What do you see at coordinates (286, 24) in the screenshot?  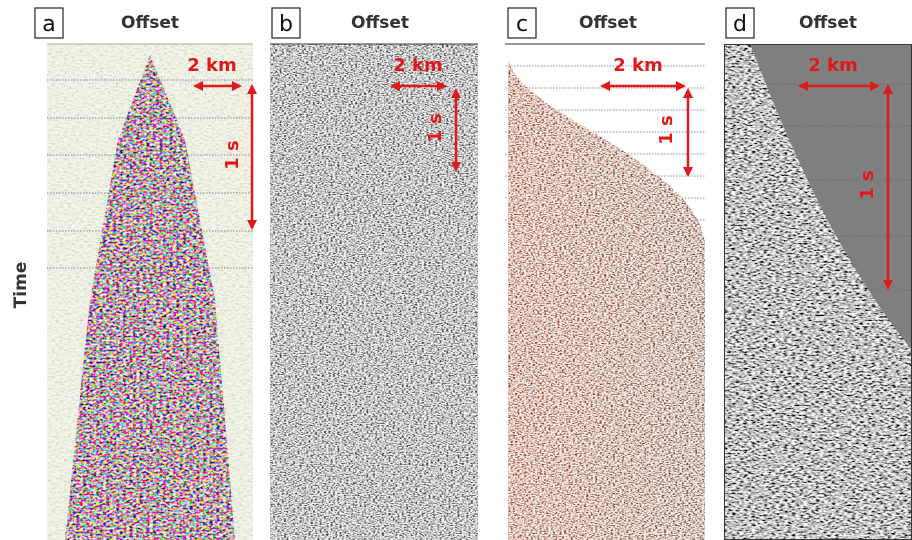 I see `panel-label: b` at bounding box center [286, 24].